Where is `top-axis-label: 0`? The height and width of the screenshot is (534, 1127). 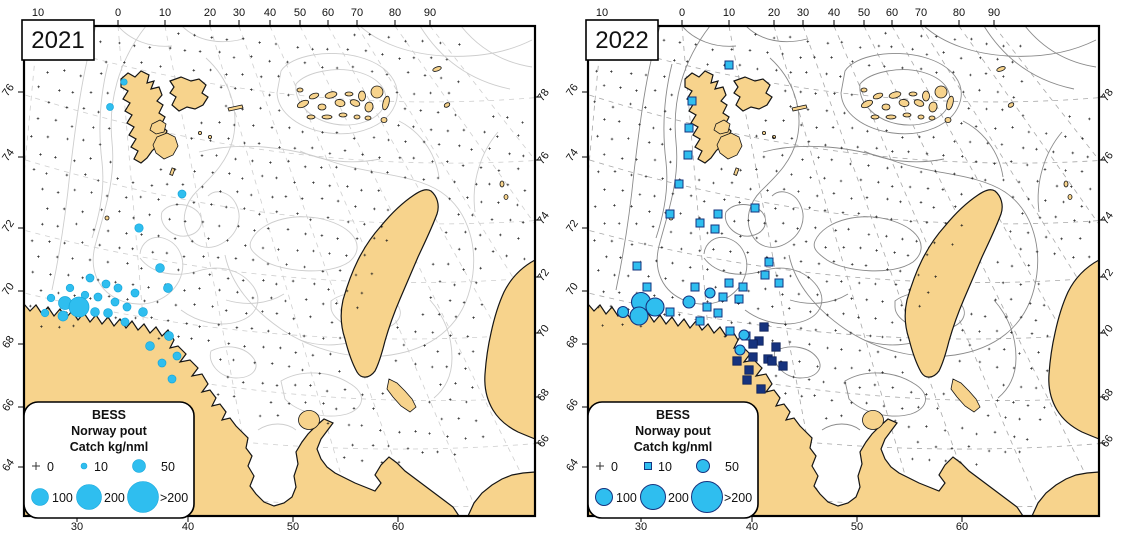 top-axis-label: 0 is located at coordinates (118, 13).